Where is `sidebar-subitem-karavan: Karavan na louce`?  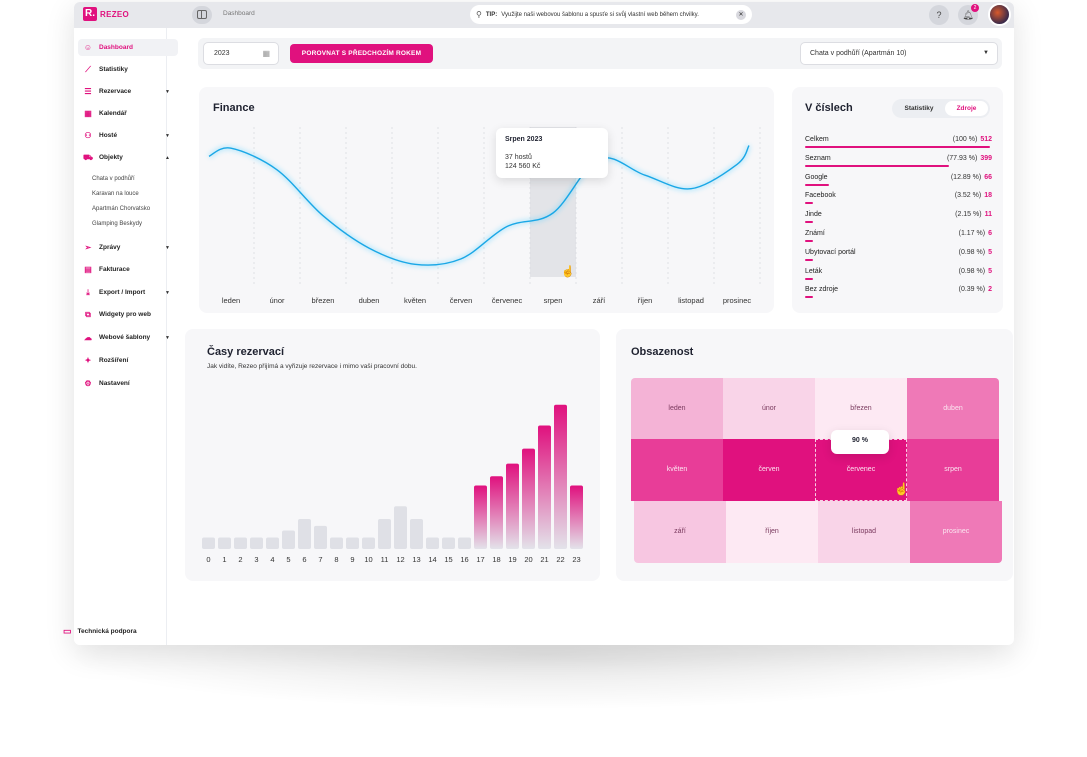
sidebar-subitem-karavan: Karavan na louce is located at coordinates (115, 194).